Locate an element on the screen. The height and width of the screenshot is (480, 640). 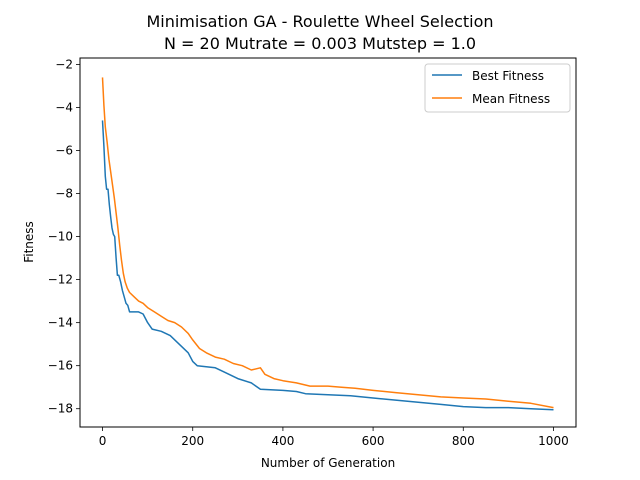
y-axis-label: Fitness is located at coordinates (29, 242).